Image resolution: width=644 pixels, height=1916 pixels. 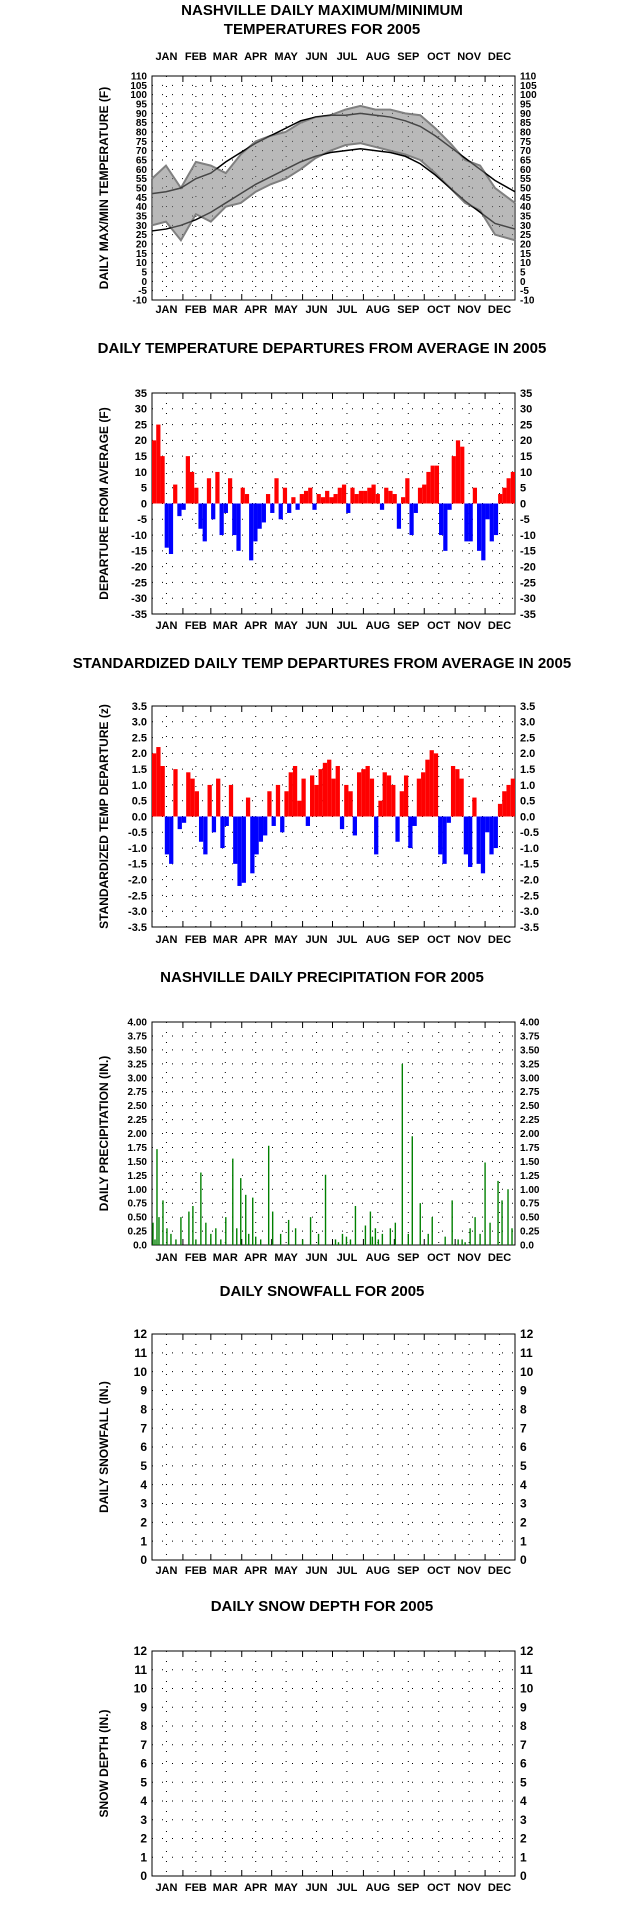 What do you see at coordinates (530, 1190) in the screenshot?
I see `y-tick-label-right: 1.00` at bounding box center [530, 1190].